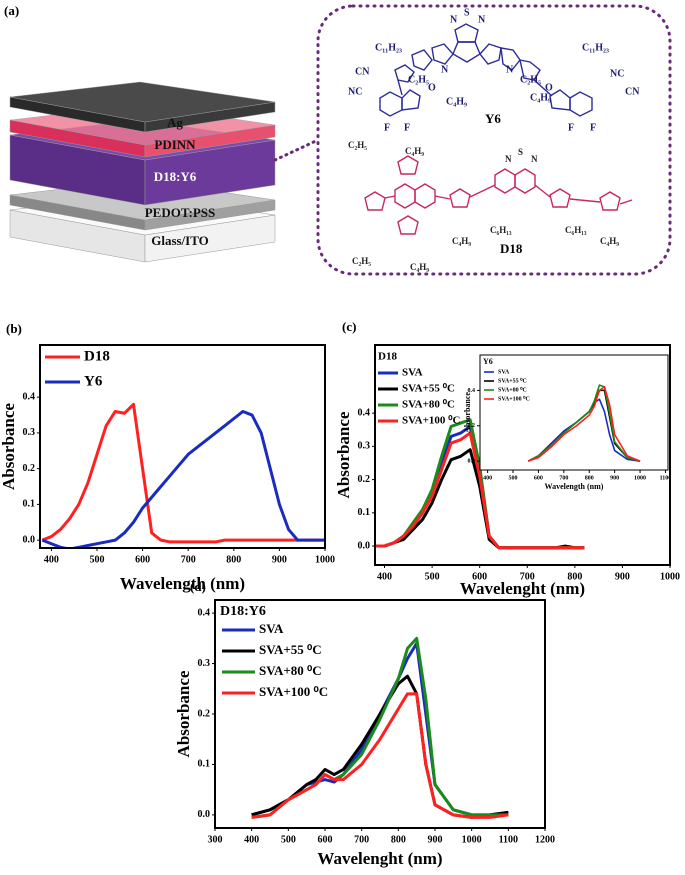 Image resolution: width=685 pixels, height=875 pixels. What do you see at coordinates (431, 421) in the screenshot?
I see `legend-label: SVA+100 ⁰C` at bounding box center [431, 421].